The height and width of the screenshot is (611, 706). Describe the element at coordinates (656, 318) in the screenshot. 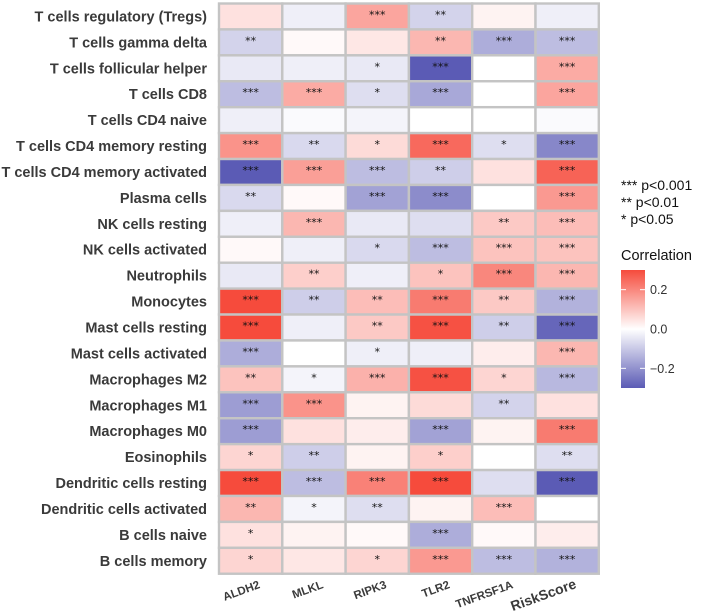

I see `color-legend: Correlation 0.2 0.0 −0.2` at that location.